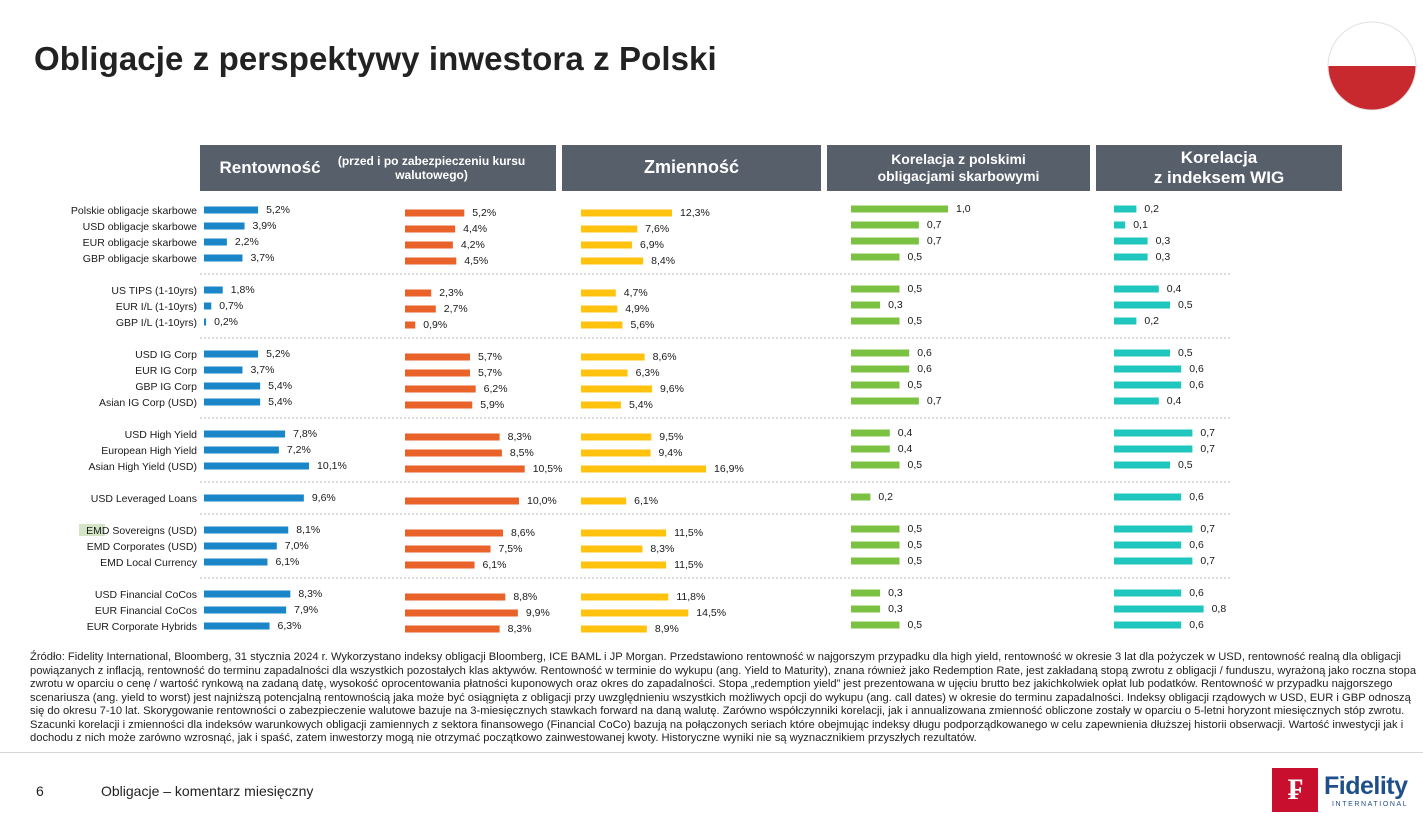 The height and width of the screenshot is (820, 1423). Describe the element at coordinates (1219, 609) in the screenshot. I see `data-label-corr-wig: 0,8` at that location.